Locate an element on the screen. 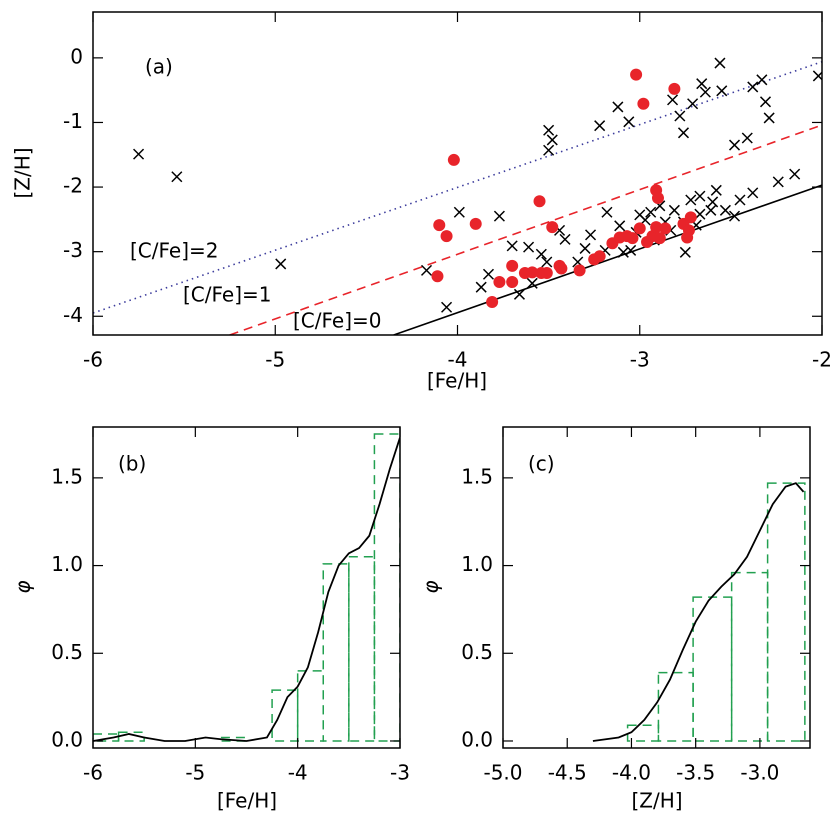  y-tick-label: -4 is located at coordinates (73, 315).